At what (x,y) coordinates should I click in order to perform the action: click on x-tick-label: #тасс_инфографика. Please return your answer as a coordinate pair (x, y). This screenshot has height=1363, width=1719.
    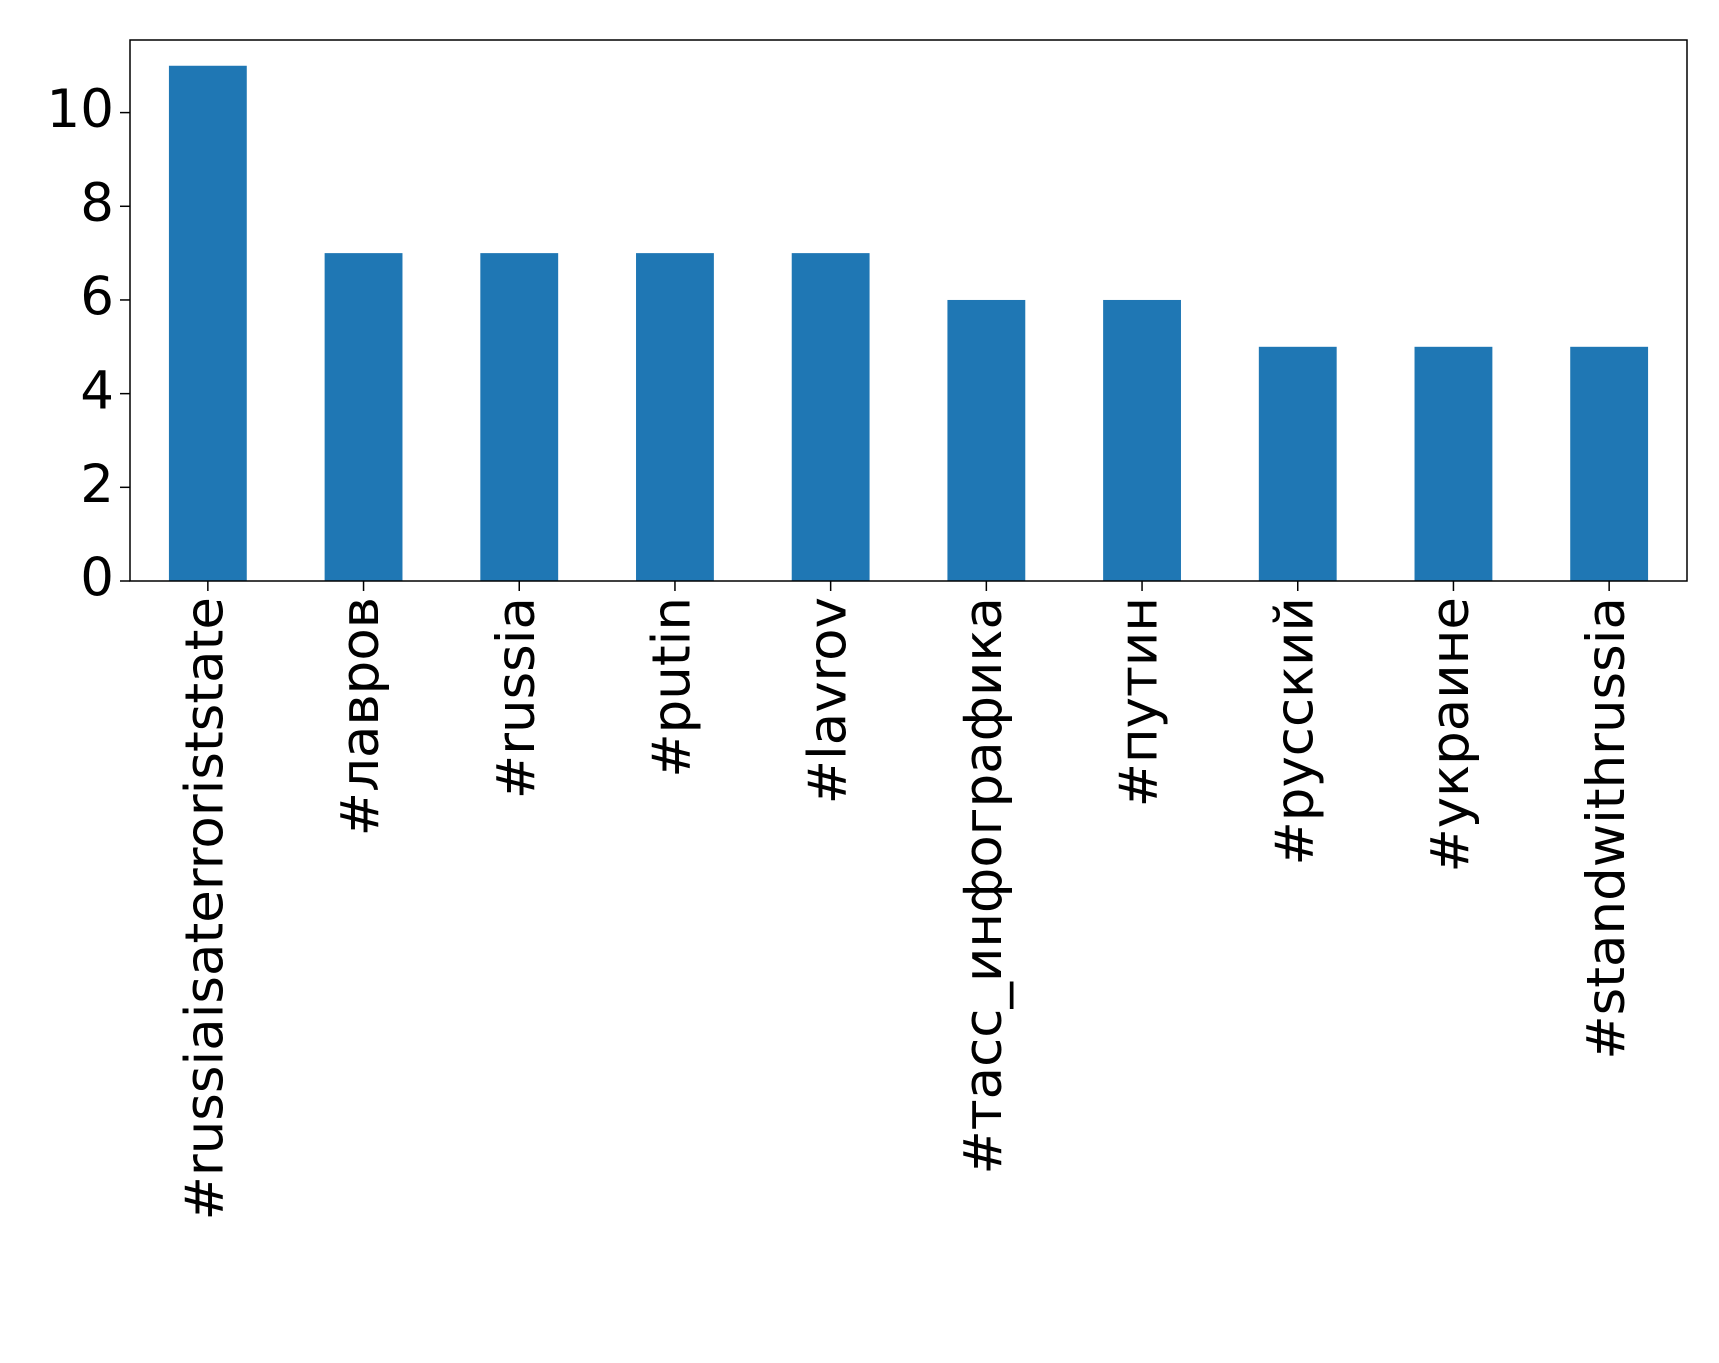
    Looking at the image, I should click on (983, 886).